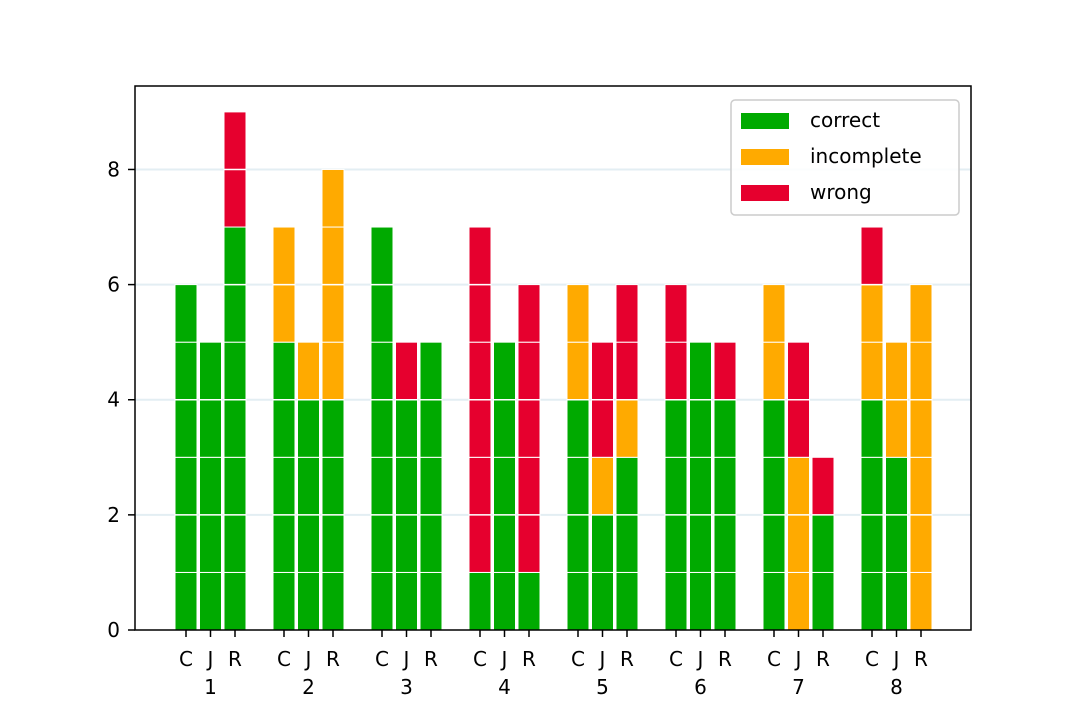 This screenshot has width=1080, height=720. What do you see at coordinates (186, 659) in the screenshot?
I see `x-sub-label-1-C: C` at bounding box center [186, 659].